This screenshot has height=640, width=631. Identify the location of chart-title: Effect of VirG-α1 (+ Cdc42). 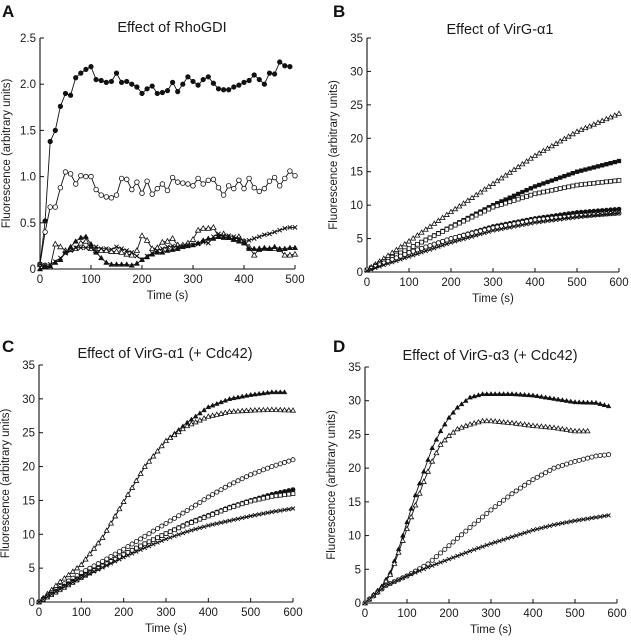
(164, 354).